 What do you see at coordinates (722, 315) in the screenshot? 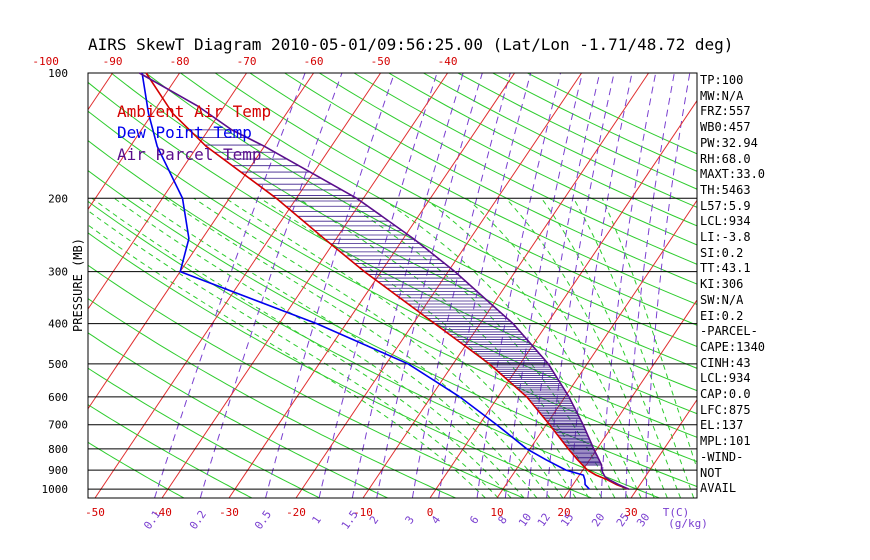
I see `index-item: EI:0.2` at bounding box center [722, 315].